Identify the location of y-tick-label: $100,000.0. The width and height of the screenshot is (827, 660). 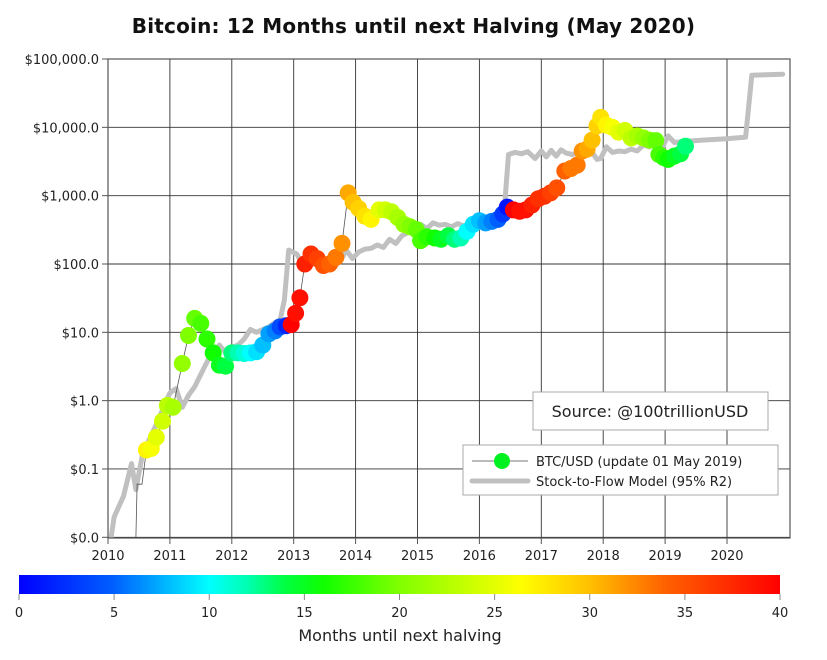
(62, 60).